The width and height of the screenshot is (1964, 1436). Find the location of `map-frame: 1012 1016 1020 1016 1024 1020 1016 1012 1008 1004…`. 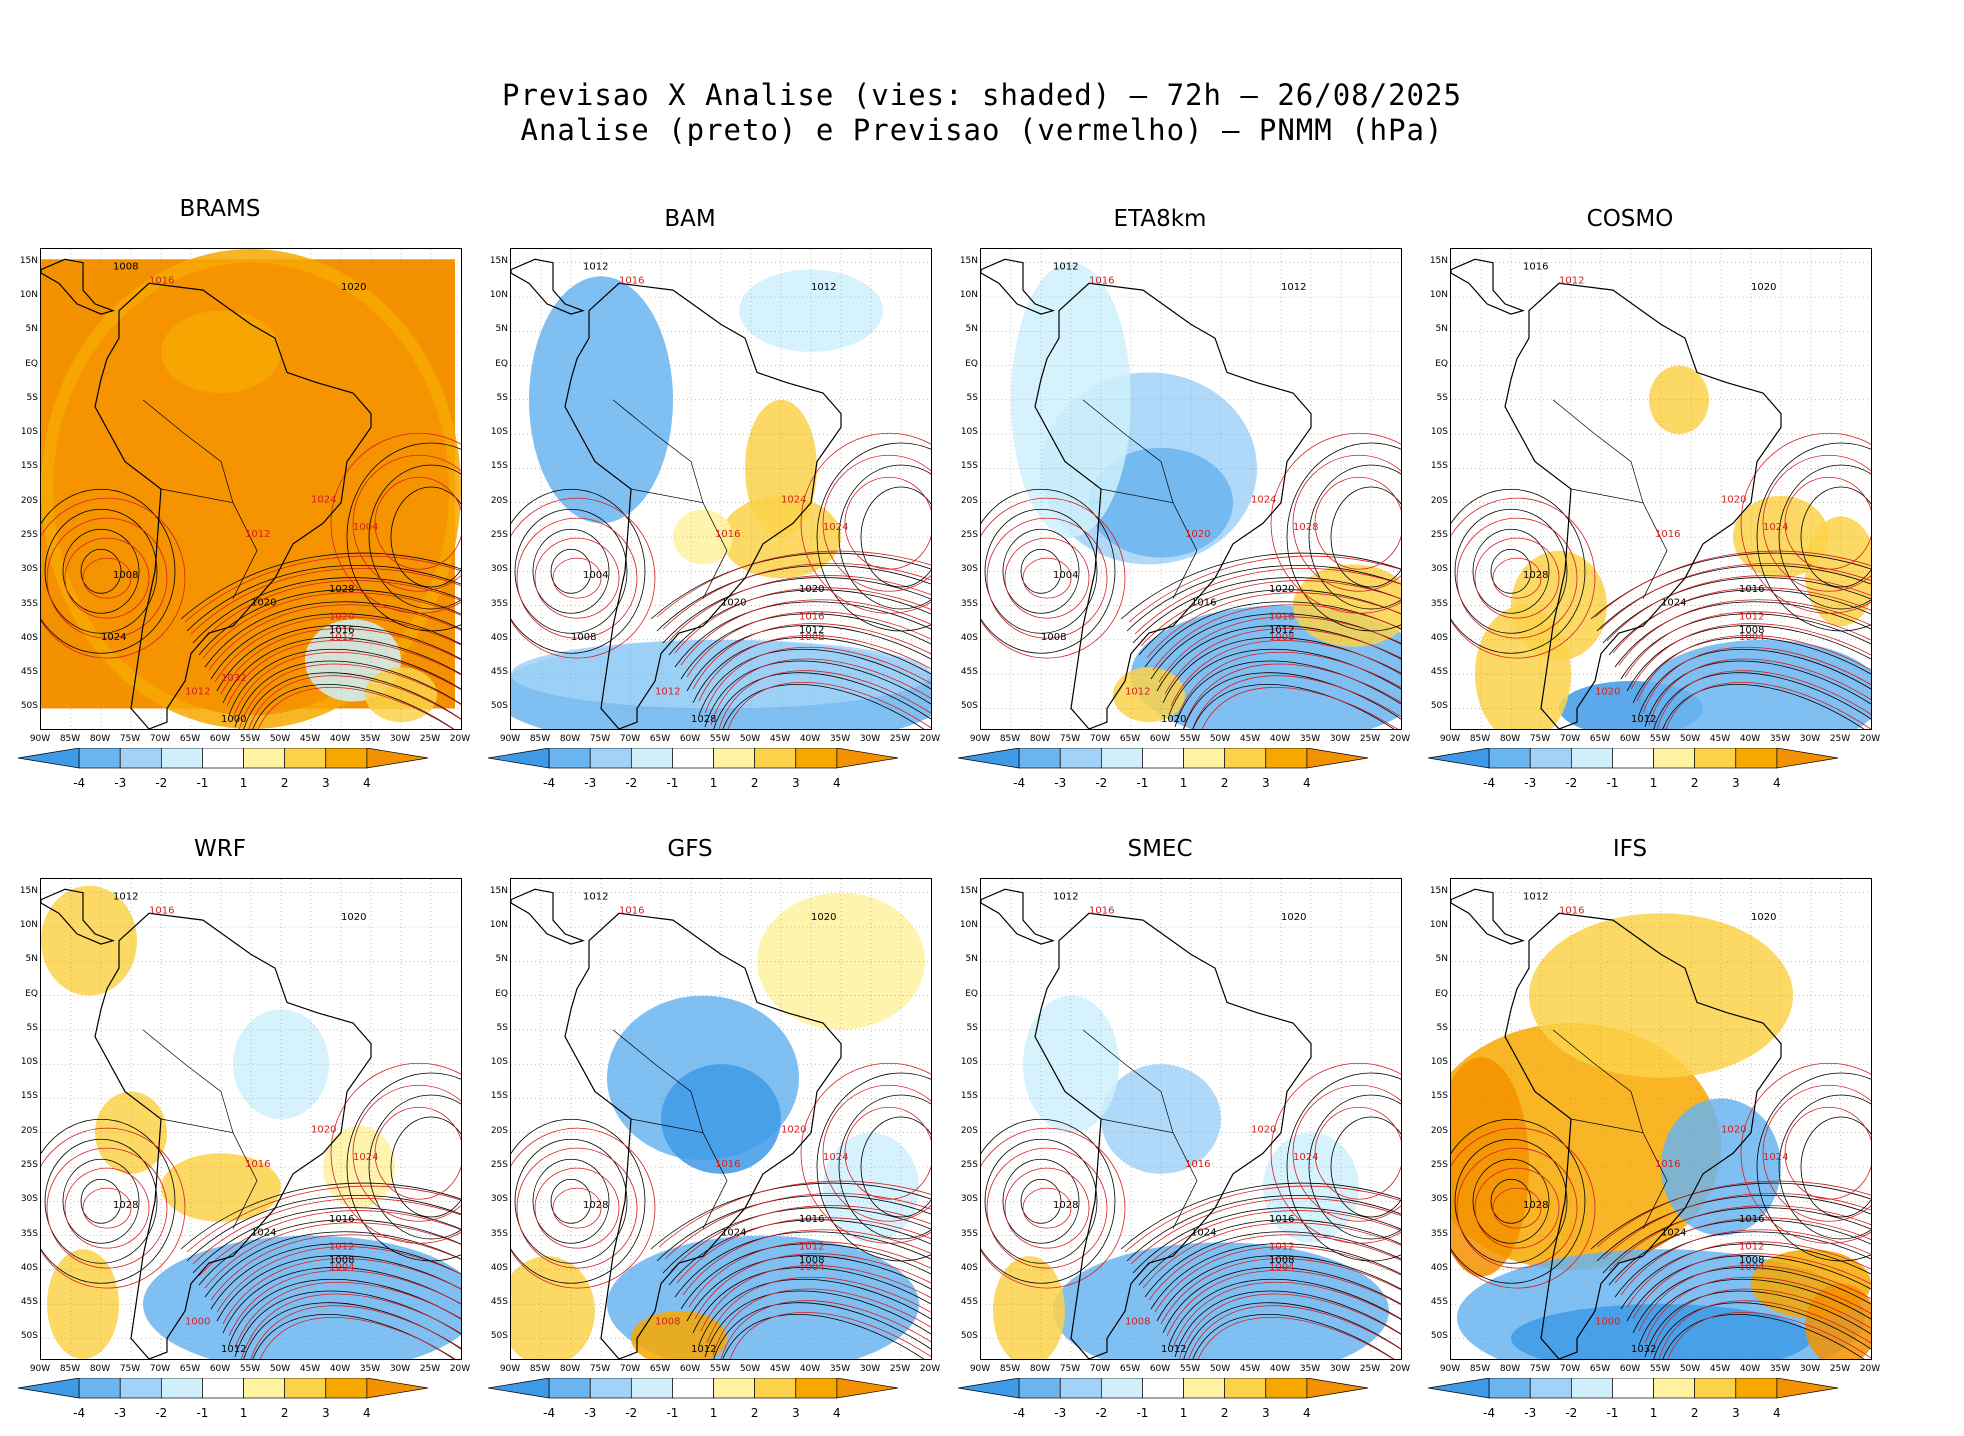

map-frame: 1012 1016 1020 1016 1024 1020 1016 1012 1008 1004… is located at coordinates (1191, 1119).